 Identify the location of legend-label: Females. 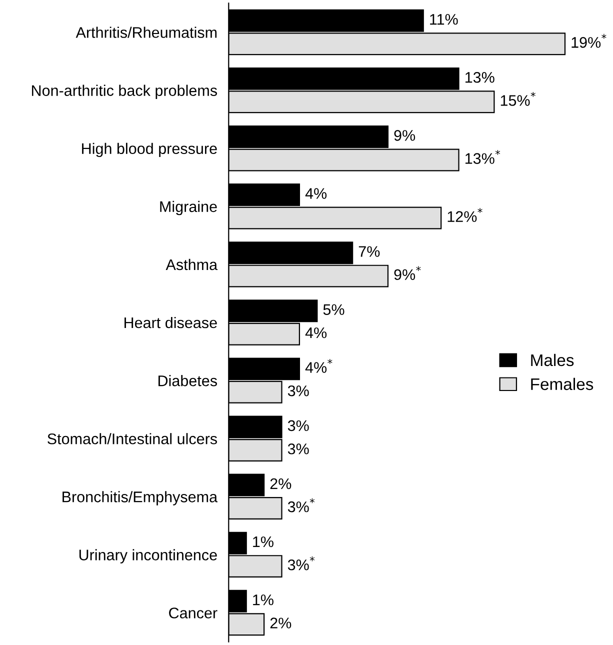
(562, 384).